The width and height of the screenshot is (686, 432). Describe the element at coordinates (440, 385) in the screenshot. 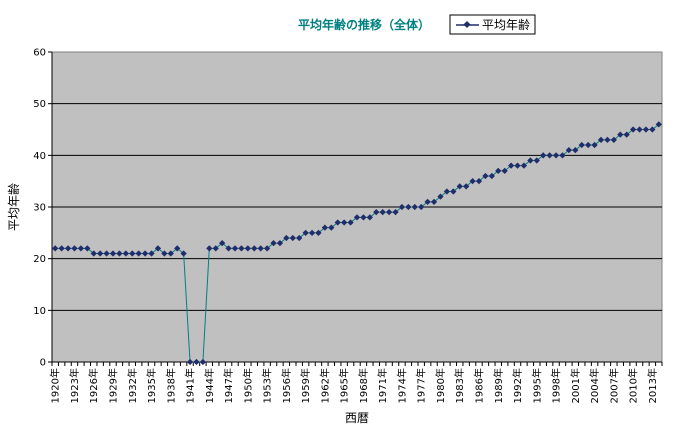

I see `x-tick-label: 1980年` at that location.